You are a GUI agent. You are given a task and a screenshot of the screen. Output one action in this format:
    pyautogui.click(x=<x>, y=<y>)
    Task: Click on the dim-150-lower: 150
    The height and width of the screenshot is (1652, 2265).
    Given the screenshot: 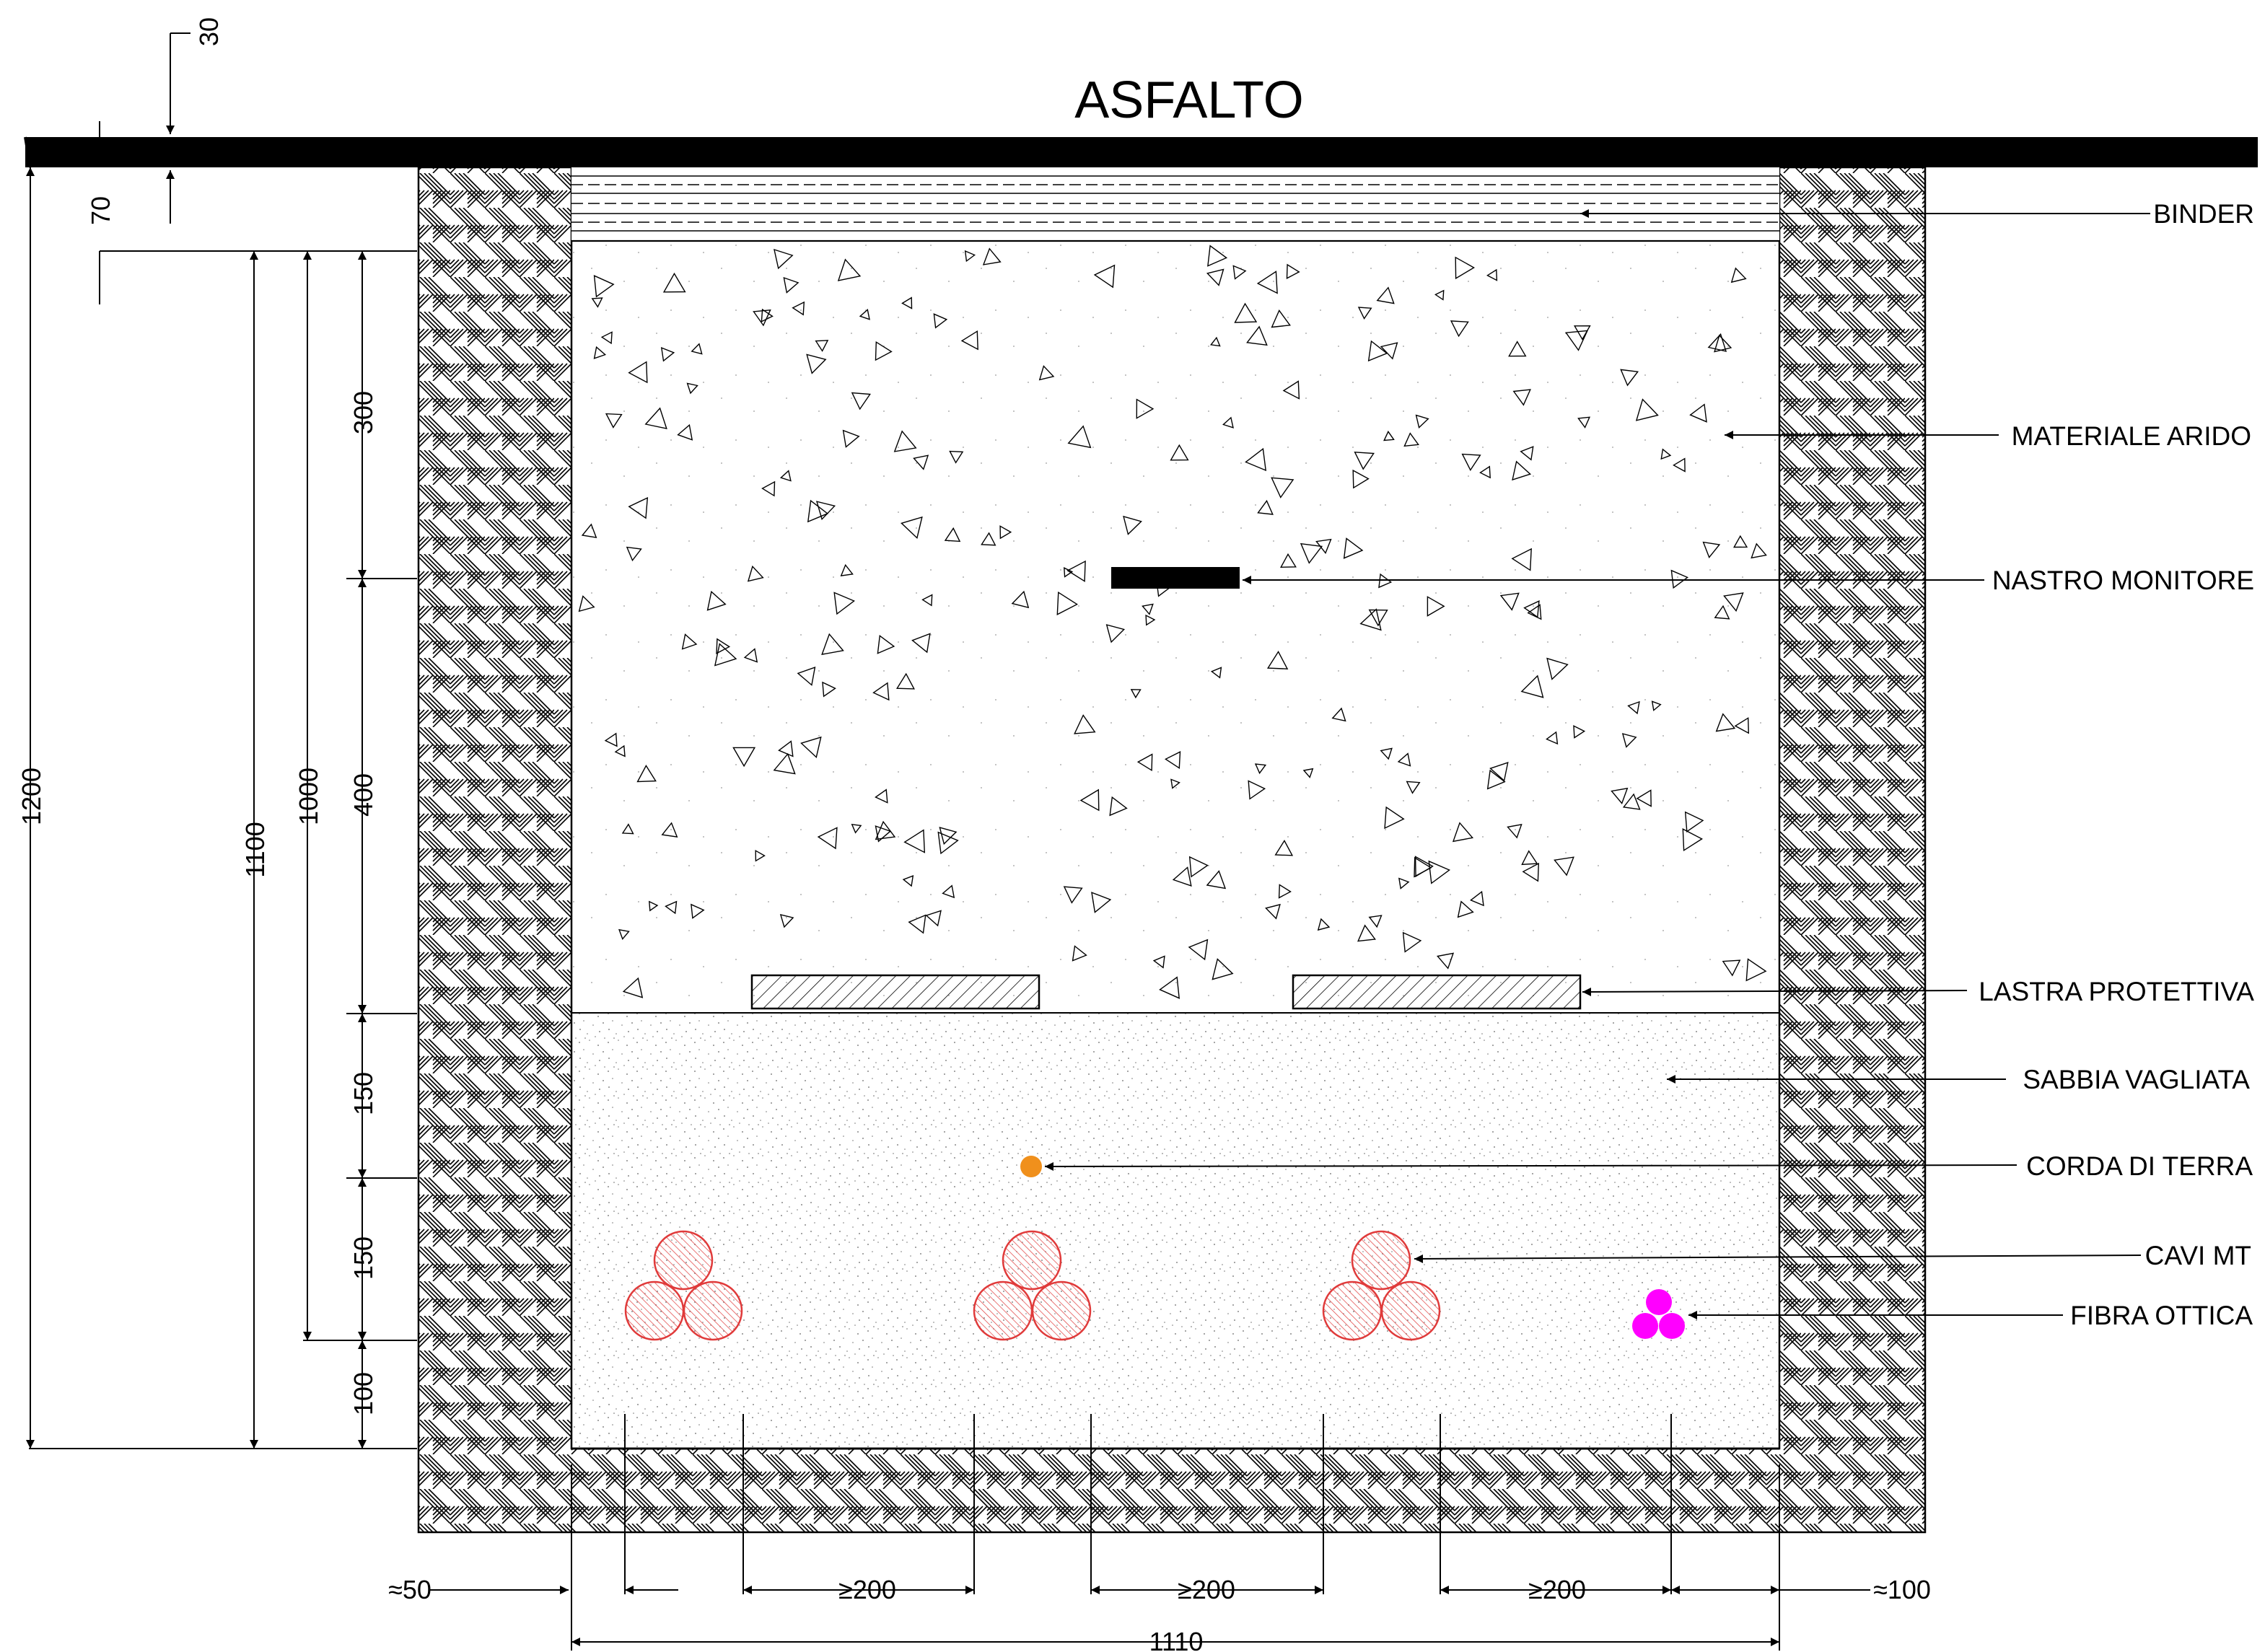 What is the action you would take?
    pyautogui.click(x=364, y=1258)
    